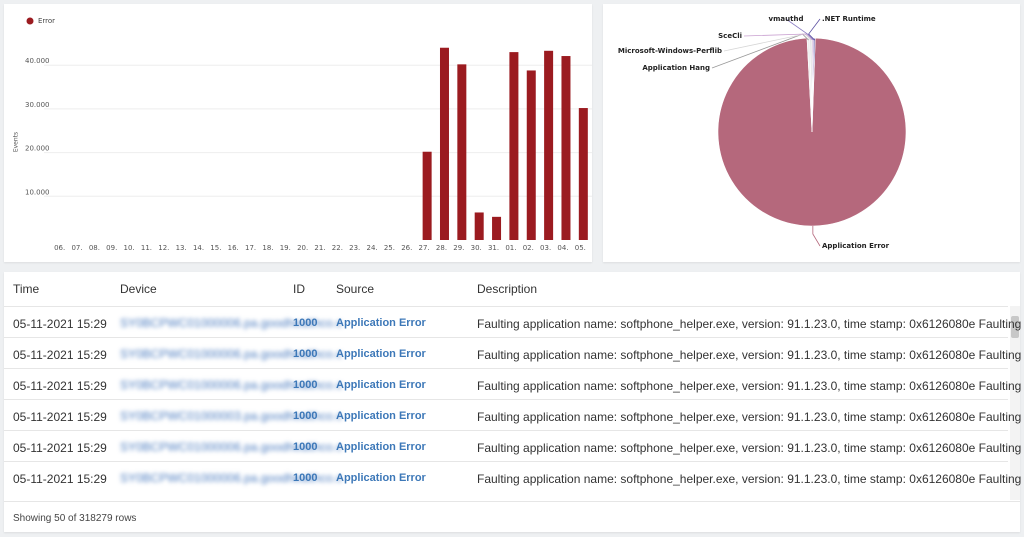 This screenshot has height=537, width=1024. I want to click on x-tick-label: 05., so click(580, 248).